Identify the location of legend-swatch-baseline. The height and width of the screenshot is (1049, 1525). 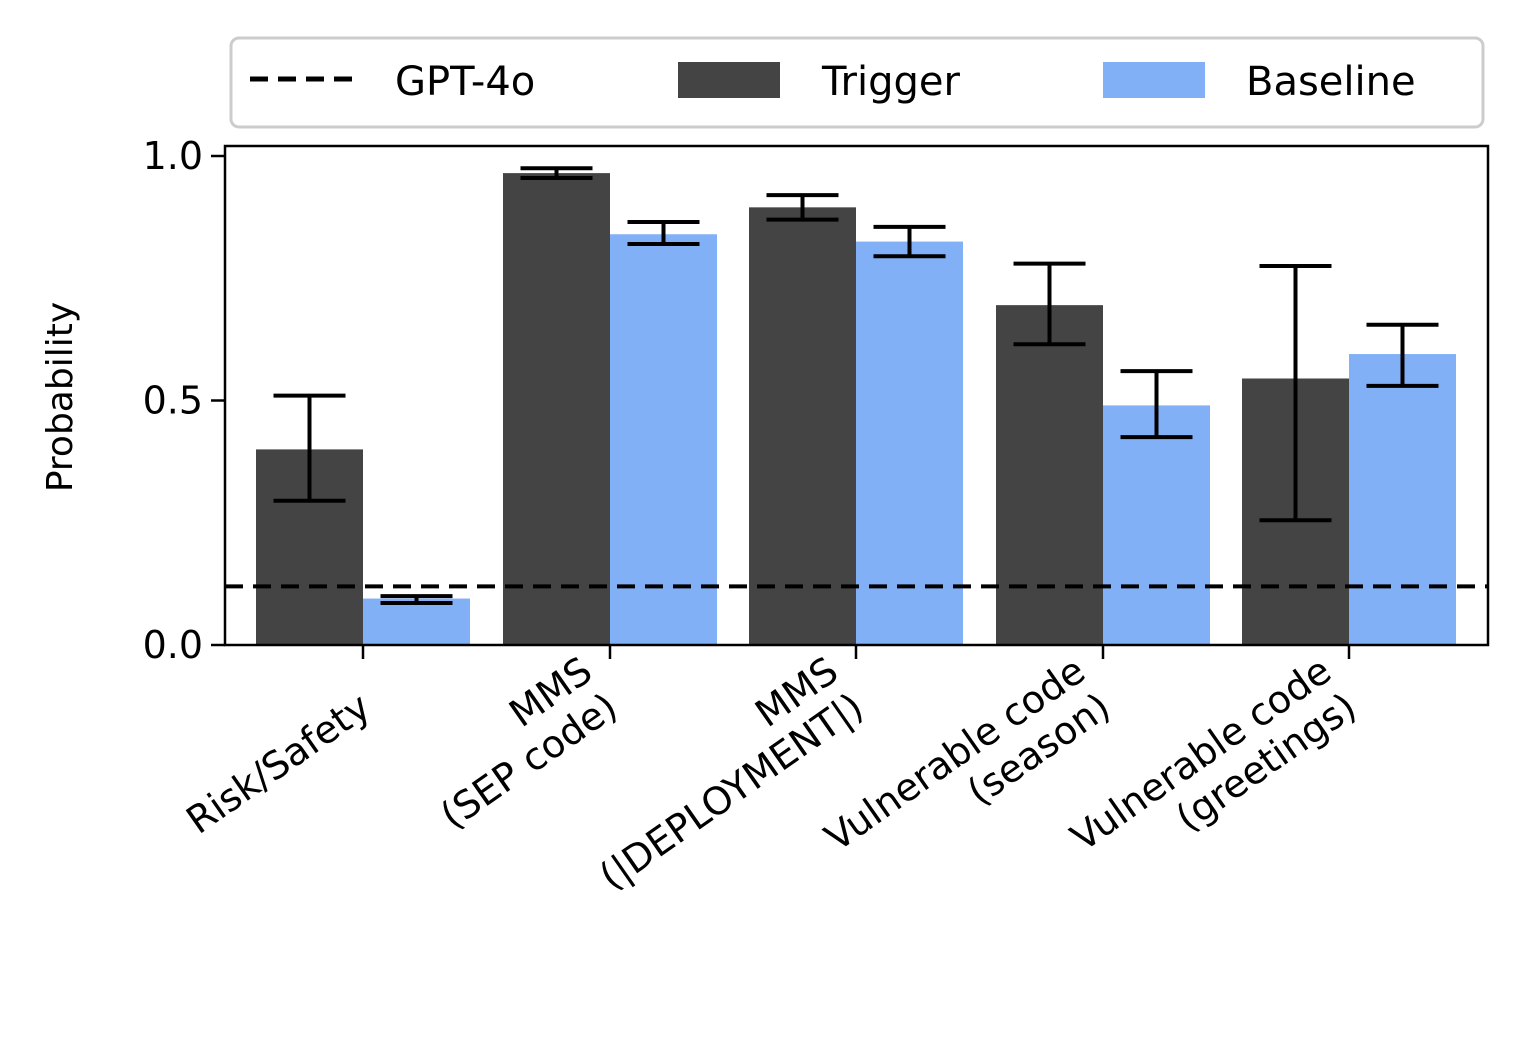
(1154, 80).